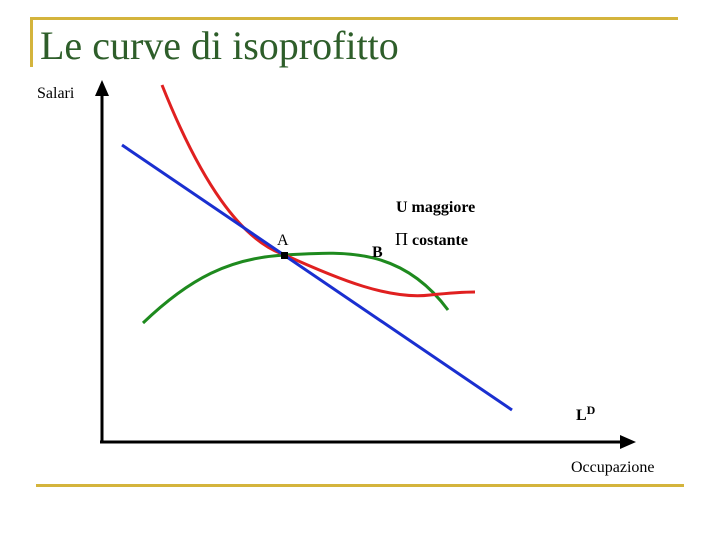 Image resolution: width=720 pixels, height=540 pixels. Describe the element at coordinates (581, 415) in the screenshot. I see `demand-label-main: L` at that location.